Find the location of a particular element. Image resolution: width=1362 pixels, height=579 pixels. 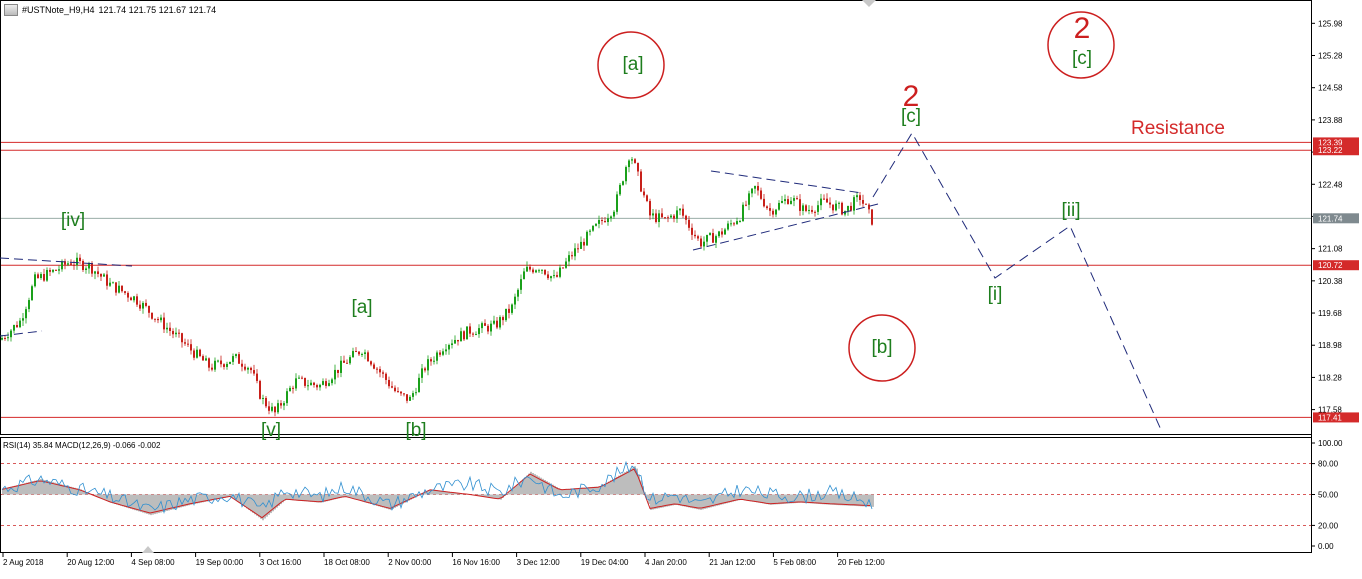

time-tick-label: 2 Nov 00:00 is located at coordinates (410, 562).